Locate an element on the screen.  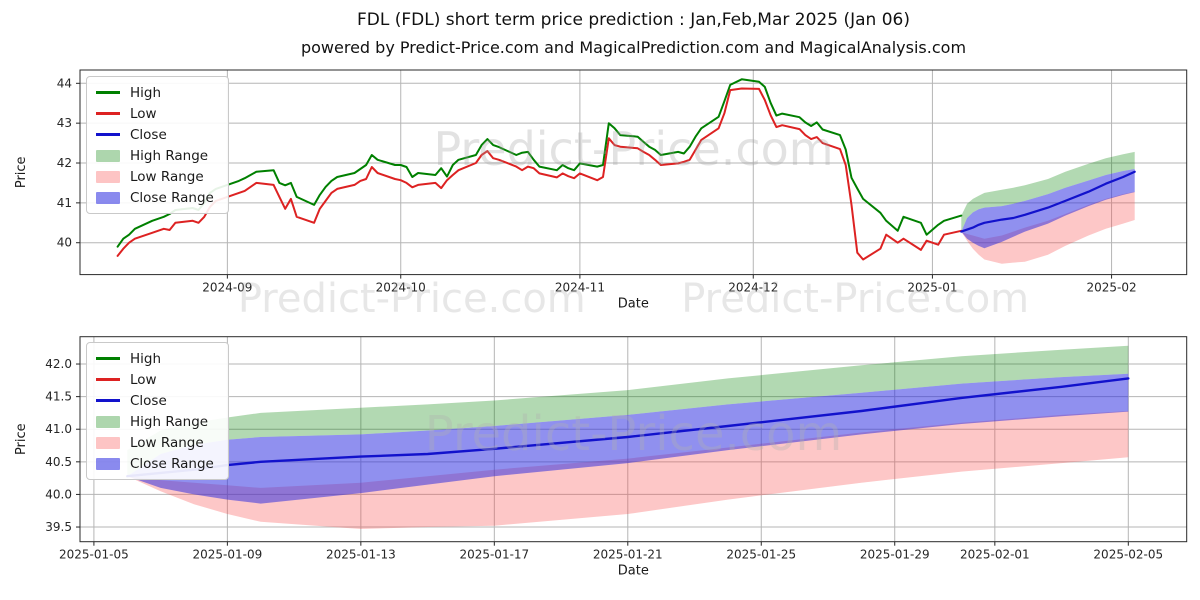
x-tick-label: 2024-11 is located at coordinates (580, 288).